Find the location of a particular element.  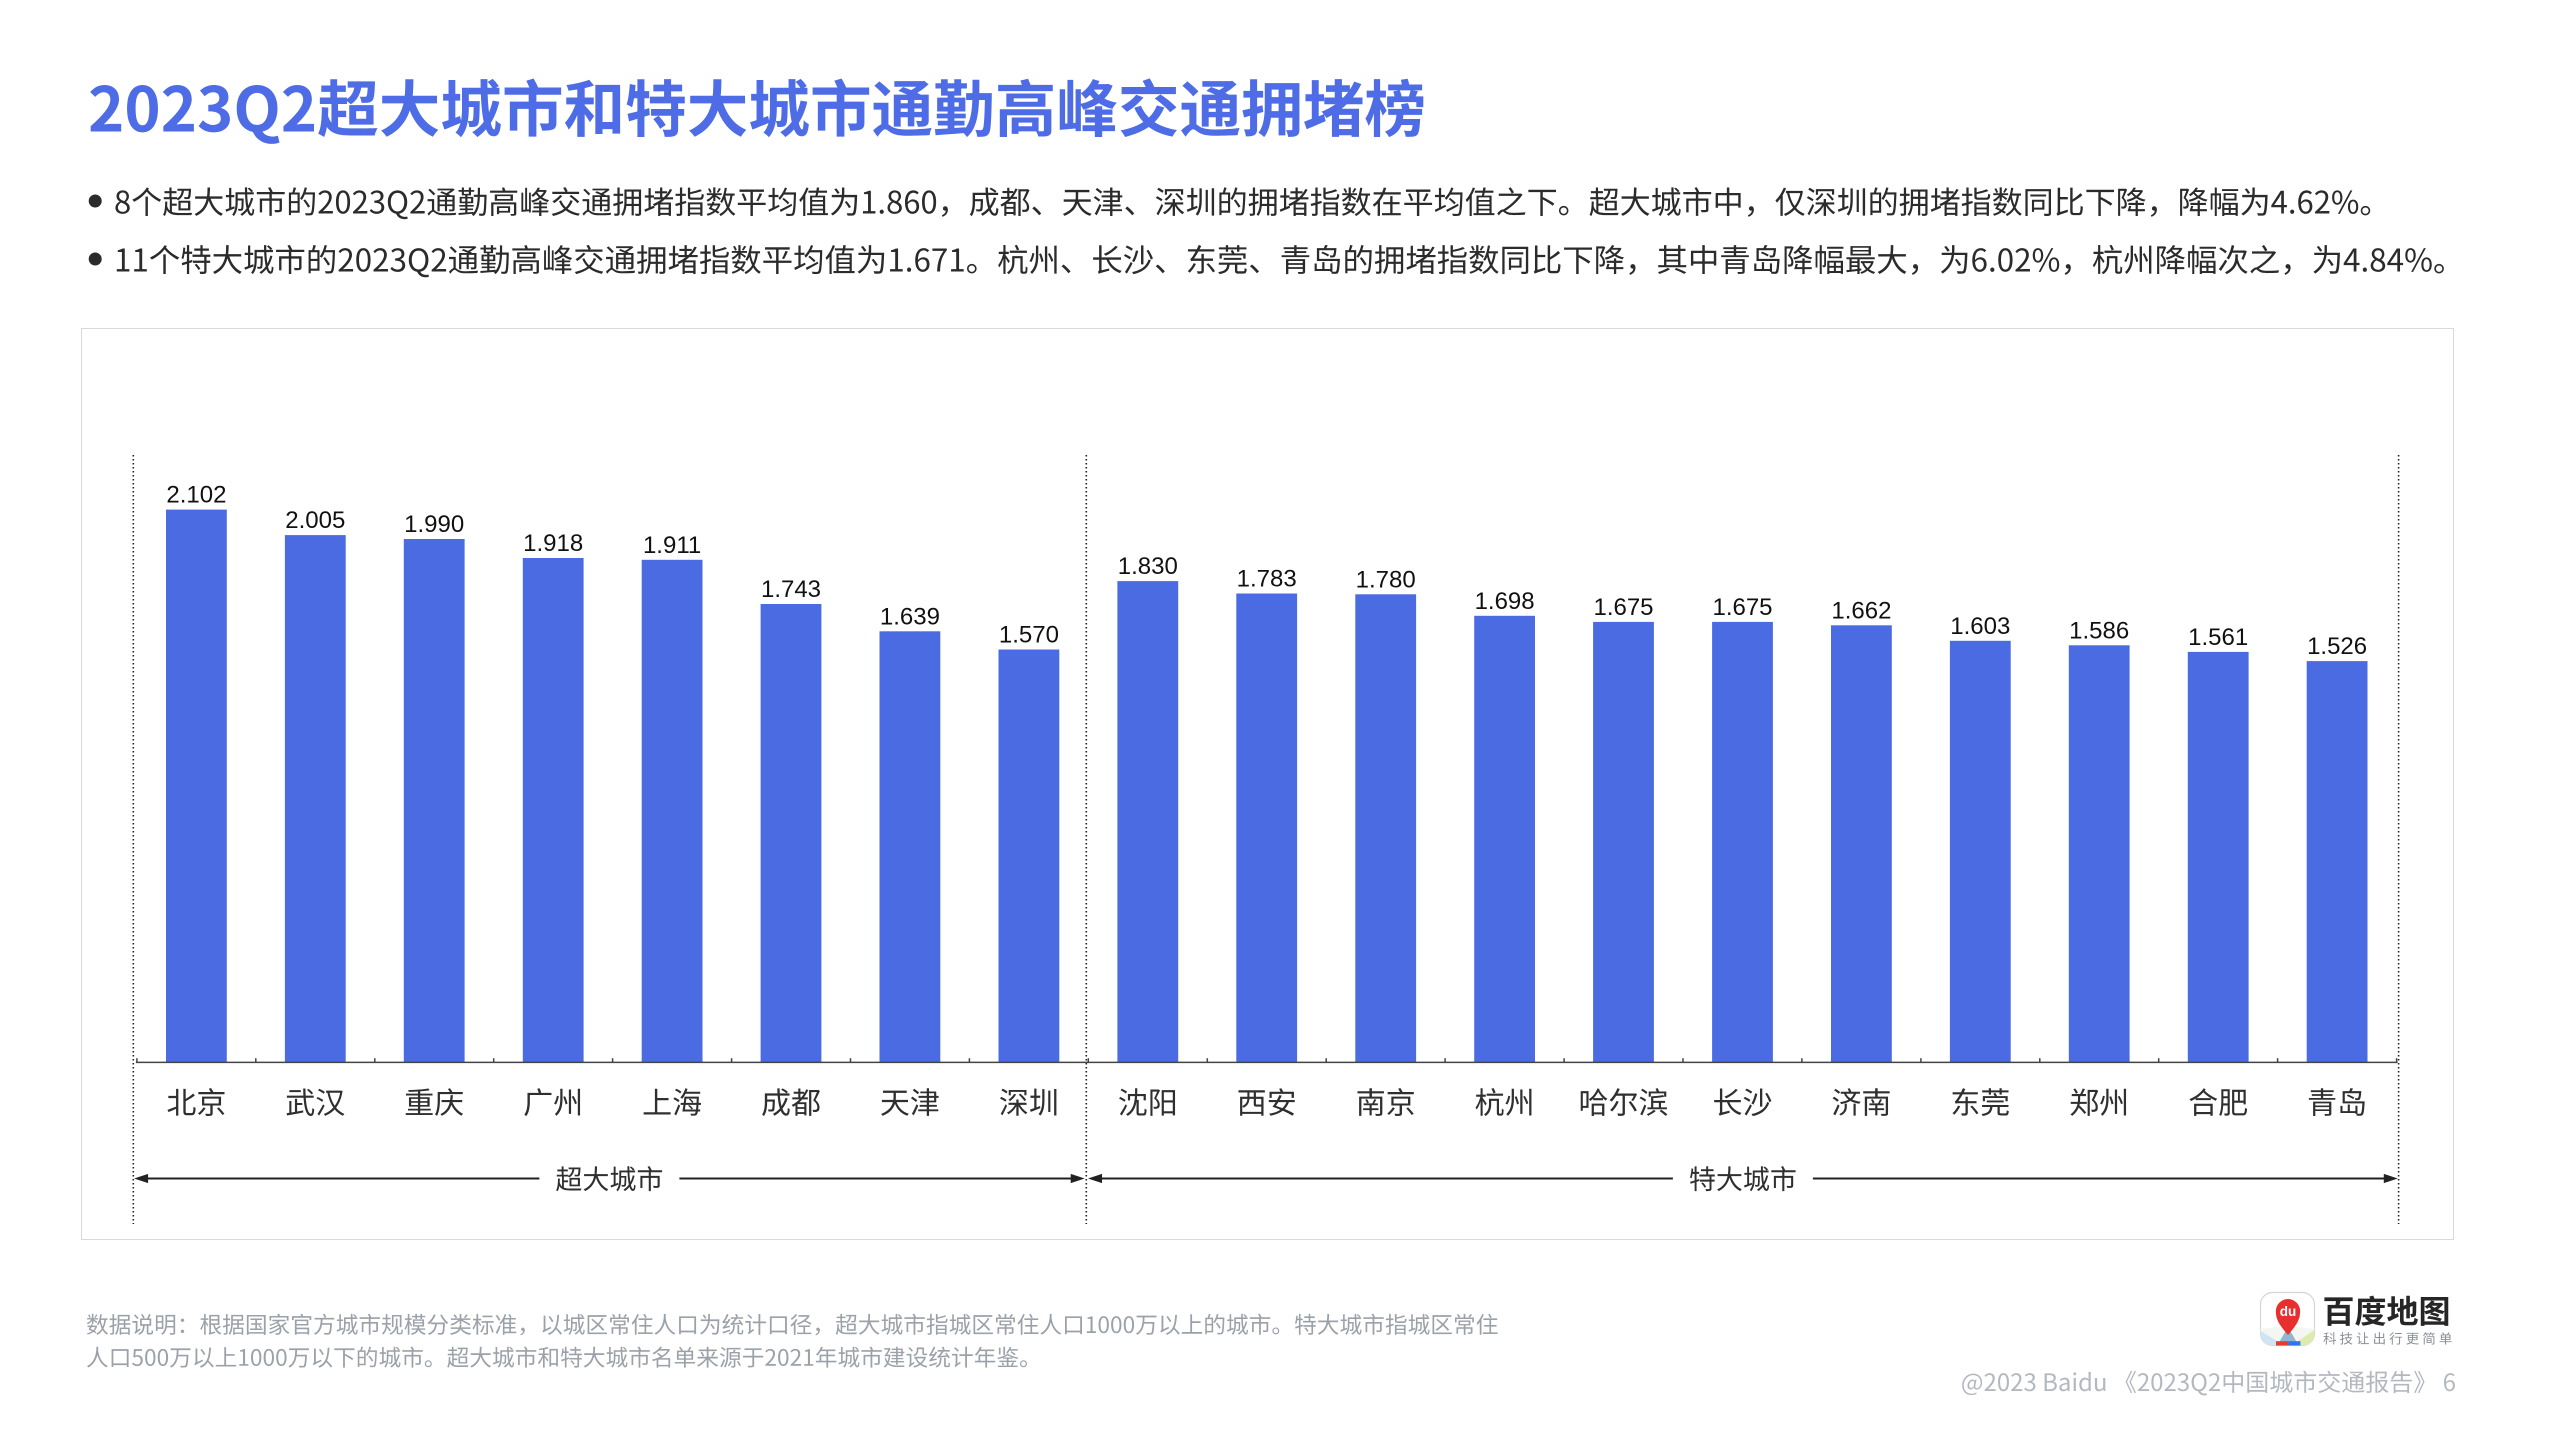

svg-text: du is located at coordinates (2288, 1311).